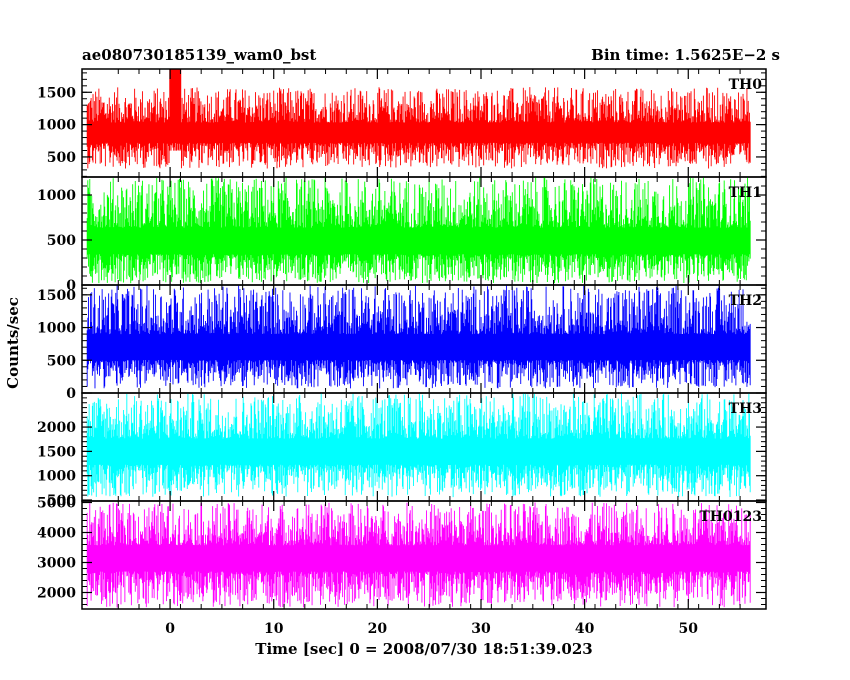  I want to click on y-axis-label: Counts/sec, so click(13, 343).